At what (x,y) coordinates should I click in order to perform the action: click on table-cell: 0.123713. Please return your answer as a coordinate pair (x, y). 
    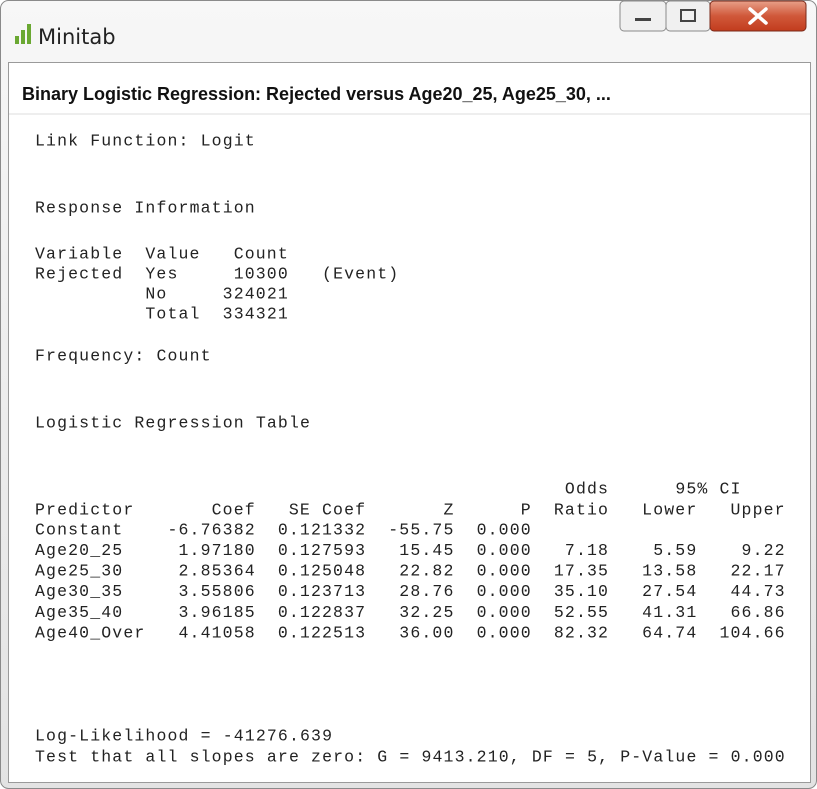
    Looking at the image, I should click on (322, 591).